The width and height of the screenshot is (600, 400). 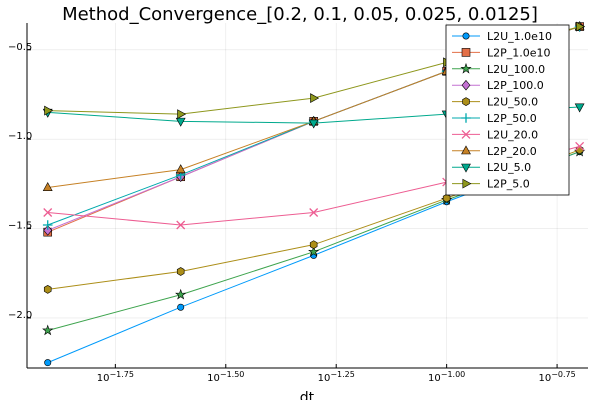 What do you see at coordinates (556, 377) in the screenshot?
I see `x-tick-label: 10−0.75` at bounding box center [556, 377].